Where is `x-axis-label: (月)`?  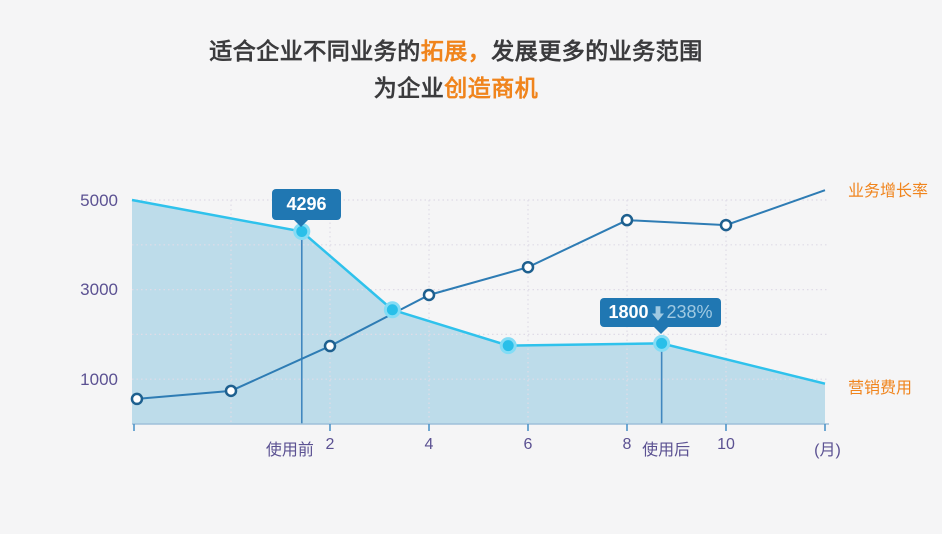 x-axis-label: (月) is located at coordinates (827, 450).